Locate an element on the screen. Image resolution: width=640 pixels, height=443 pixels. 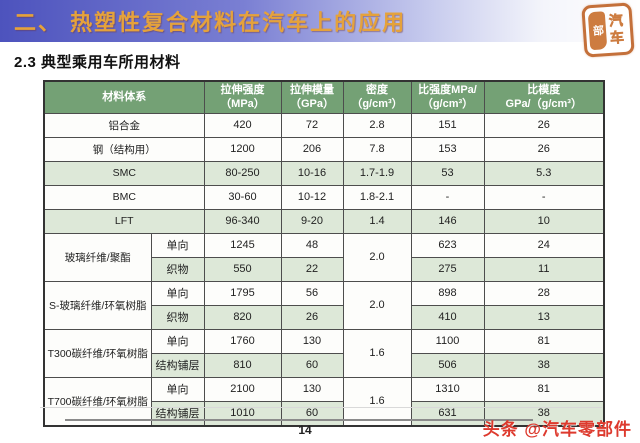
table-cell: 5.3 is located at coordinates (544, 173).